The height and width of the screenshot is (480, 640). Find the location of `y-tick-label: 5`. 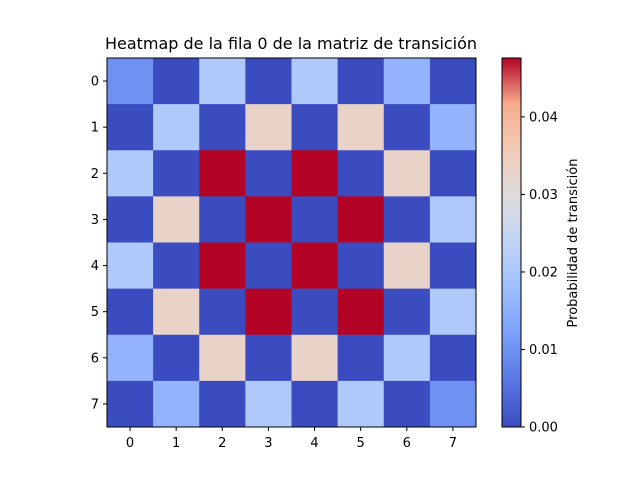

y-tick-label: 5 is located at coordinates (95, 312).